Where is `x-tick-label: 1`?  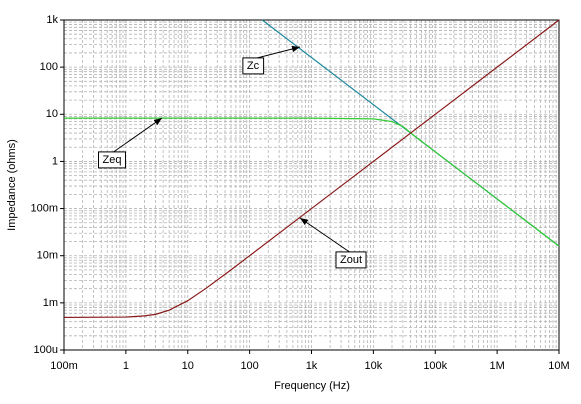 x-tick-label: 1 is located at coordinates (126, 366).